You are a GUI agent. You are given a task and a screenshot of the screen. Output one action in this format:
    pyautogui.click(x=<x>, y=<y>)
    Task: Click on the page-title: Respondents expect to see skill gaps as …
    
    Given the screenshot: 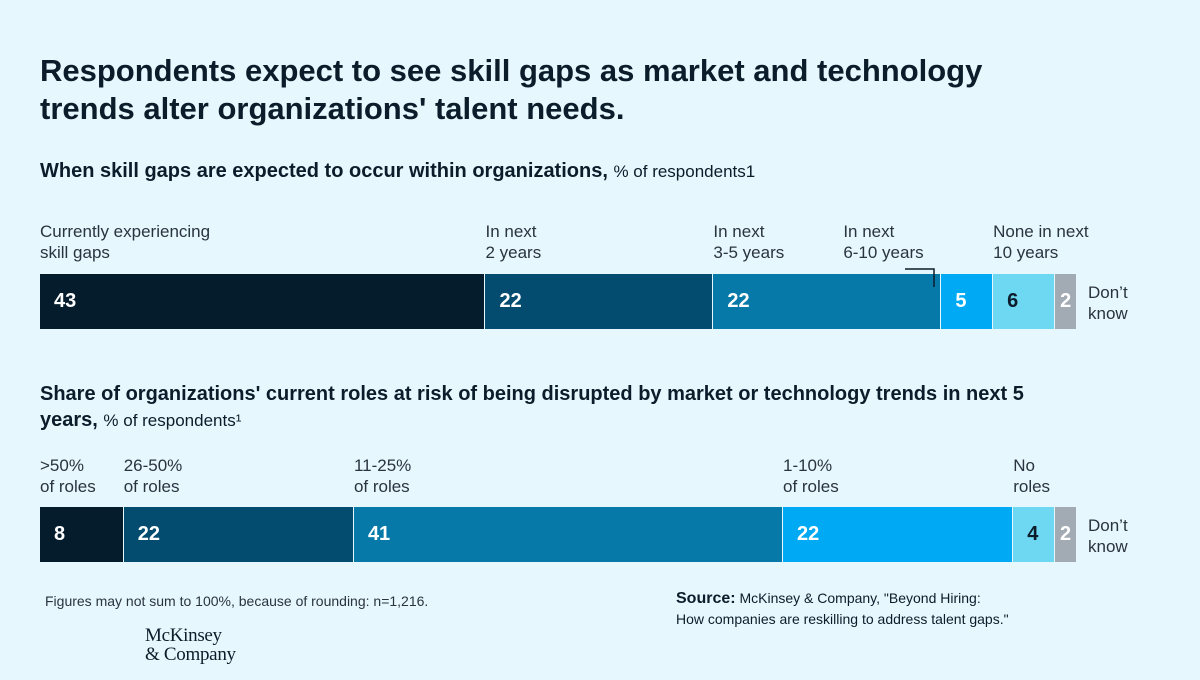 What is the action you would take?
    pyautogui.click(x=511, y=89)
    